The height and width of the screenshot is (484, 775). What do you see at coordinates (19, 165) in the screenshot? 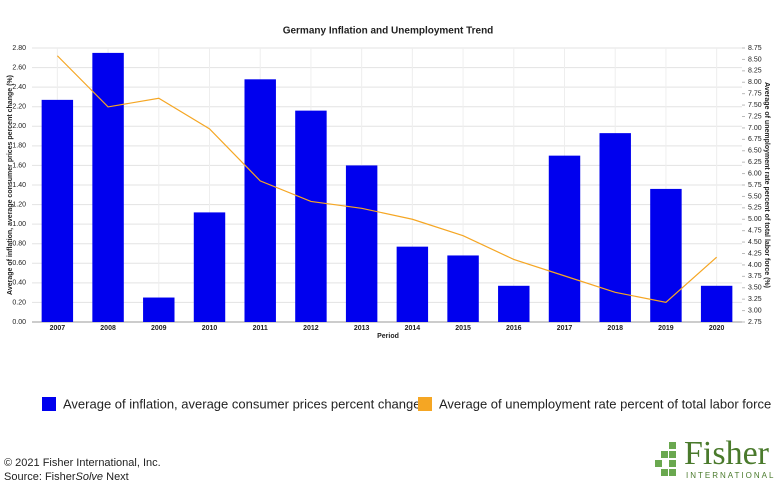
I see `y-tick-label: 1.60` at bounding box center [19, 165].